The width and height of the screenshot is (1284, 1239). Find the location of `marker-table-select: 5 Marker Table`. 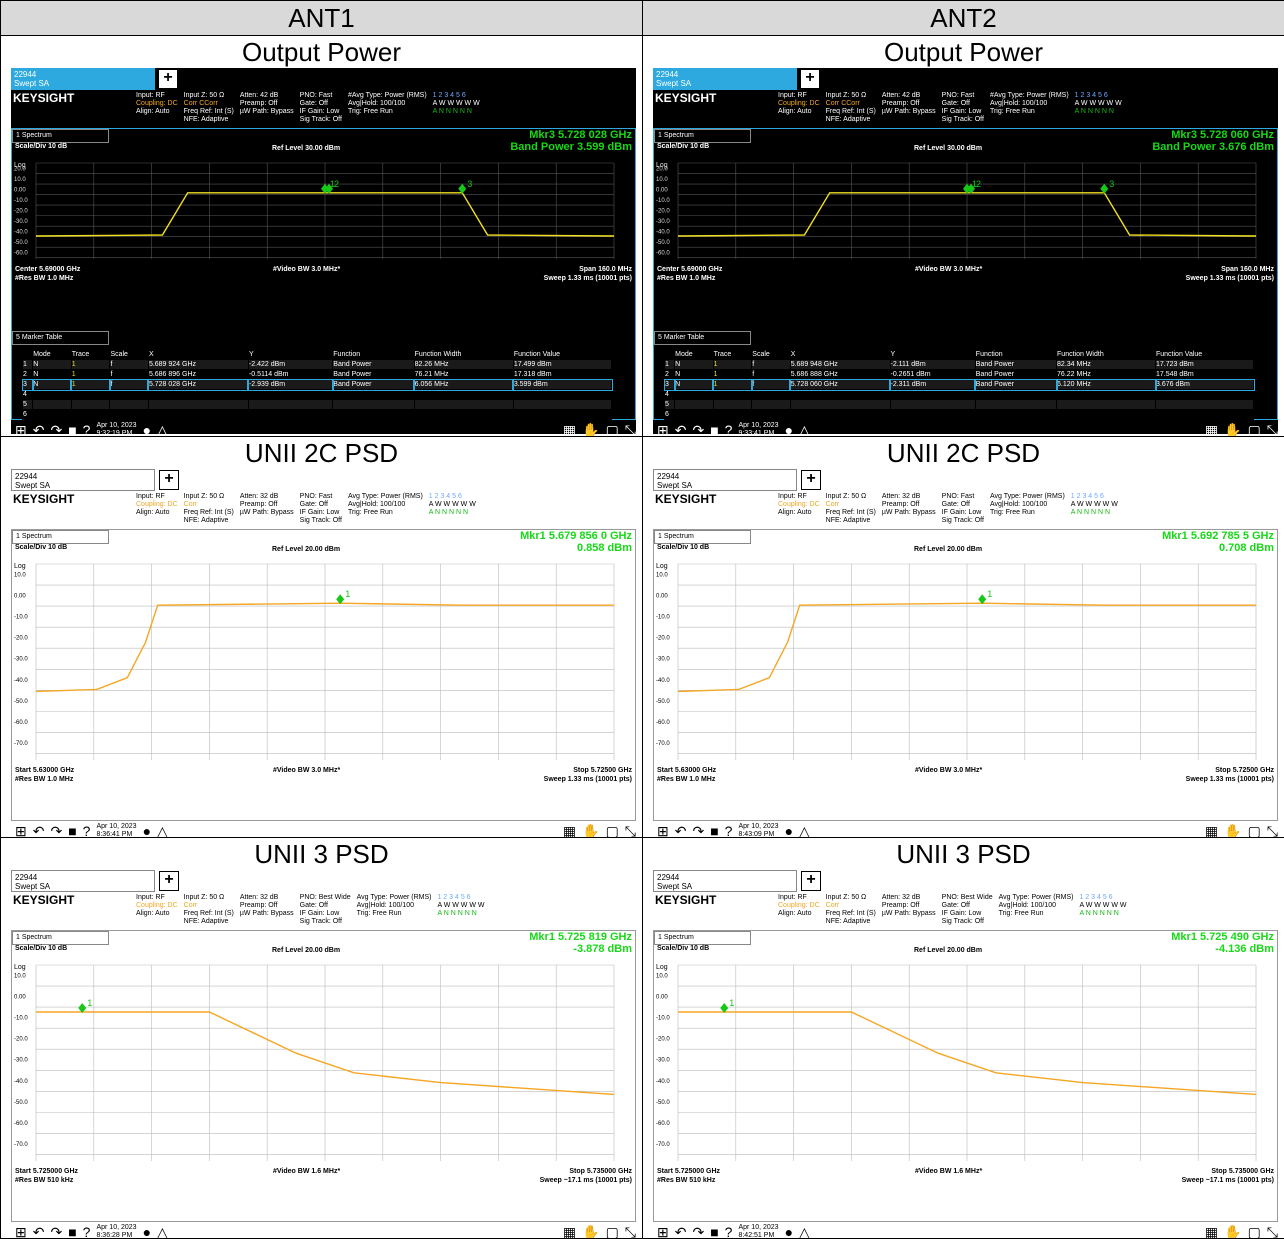

marker-table-select: 5 Marker Table is located at coordinates (60, 338).